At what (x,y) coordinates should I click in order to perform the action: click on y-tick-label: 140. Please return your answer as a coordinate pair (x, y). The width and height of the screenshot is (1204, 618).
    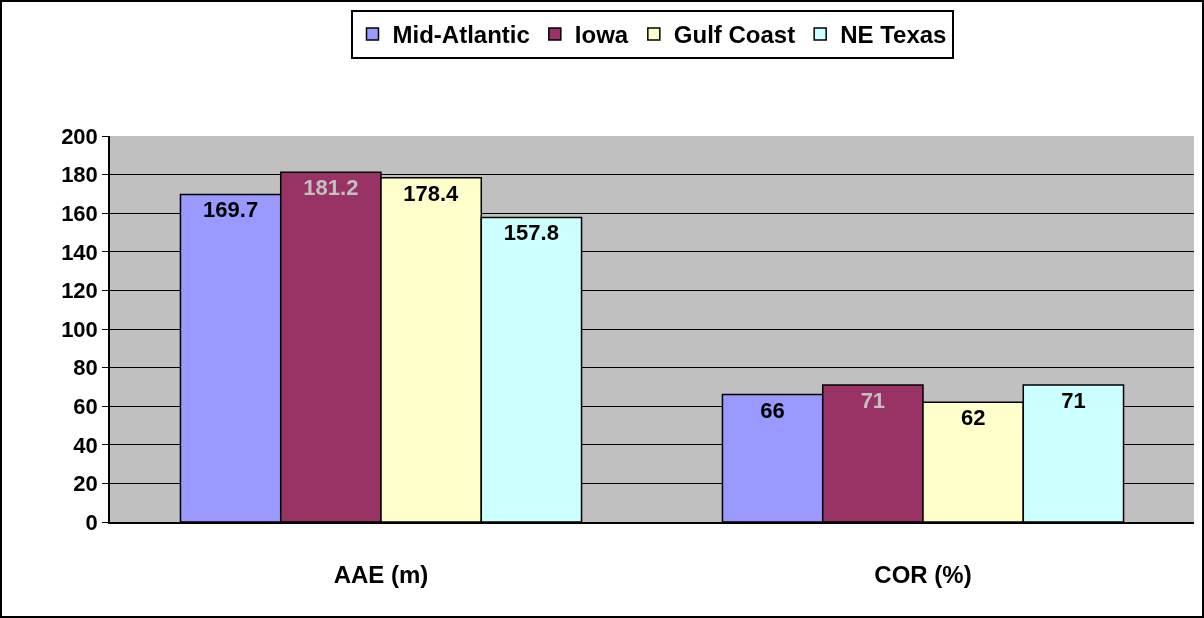
    Looking at the image, I should click on (79, 252).